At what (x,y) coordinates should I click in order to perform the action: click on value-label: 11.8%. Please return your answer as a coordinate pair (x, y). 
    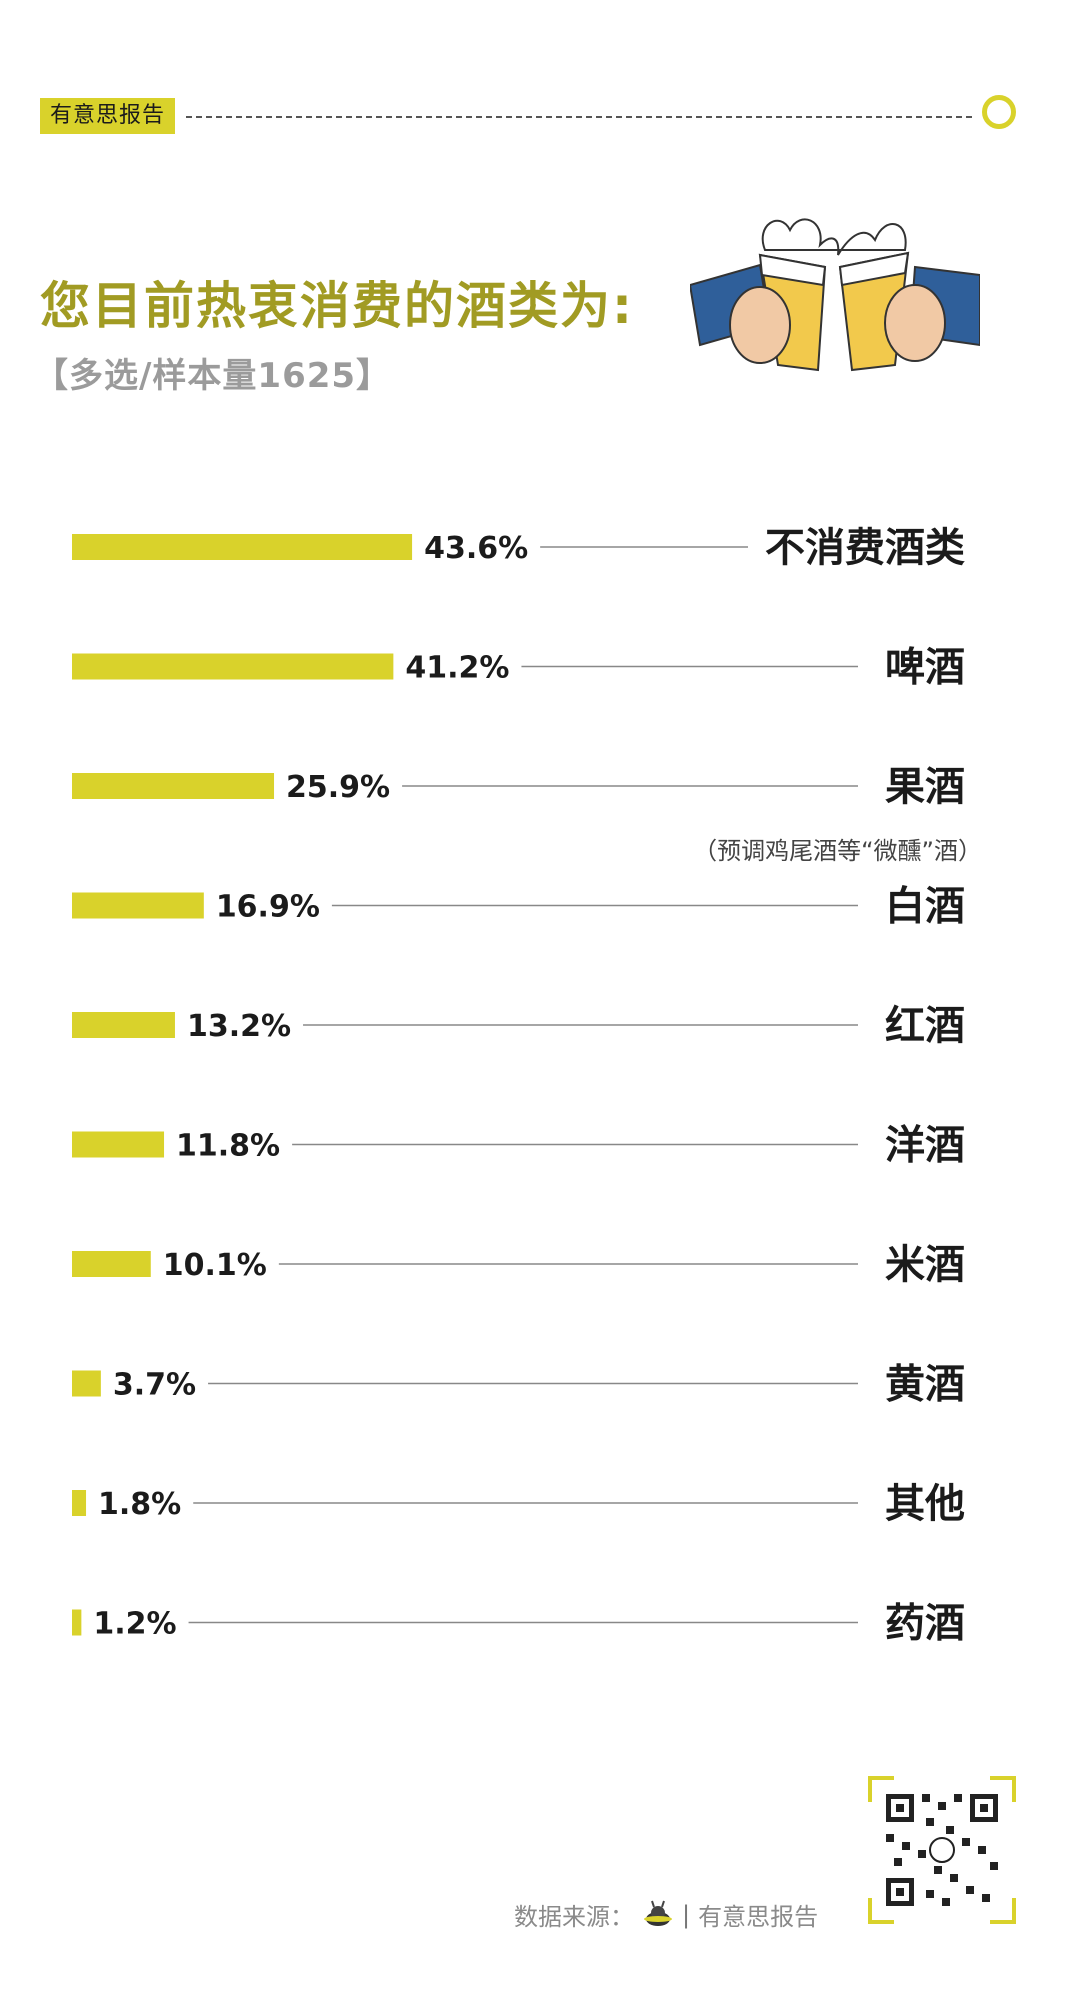
    Looking at the image, I should click on (228, 1146).